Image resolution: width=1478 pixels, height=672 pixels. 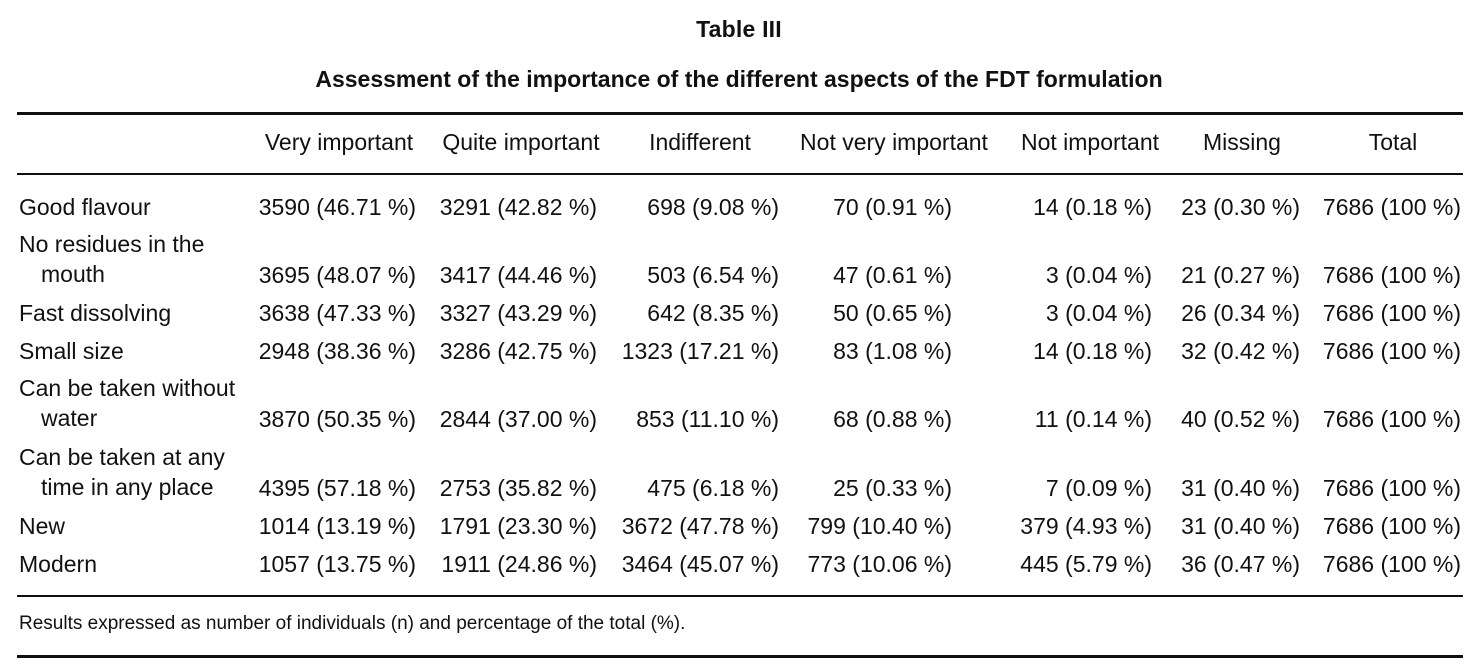 What do you see at coordinates (700, 564) in the screenshot?
I see `table-cell: 3464 (45.07 %)` at bounding box center [700, 564].